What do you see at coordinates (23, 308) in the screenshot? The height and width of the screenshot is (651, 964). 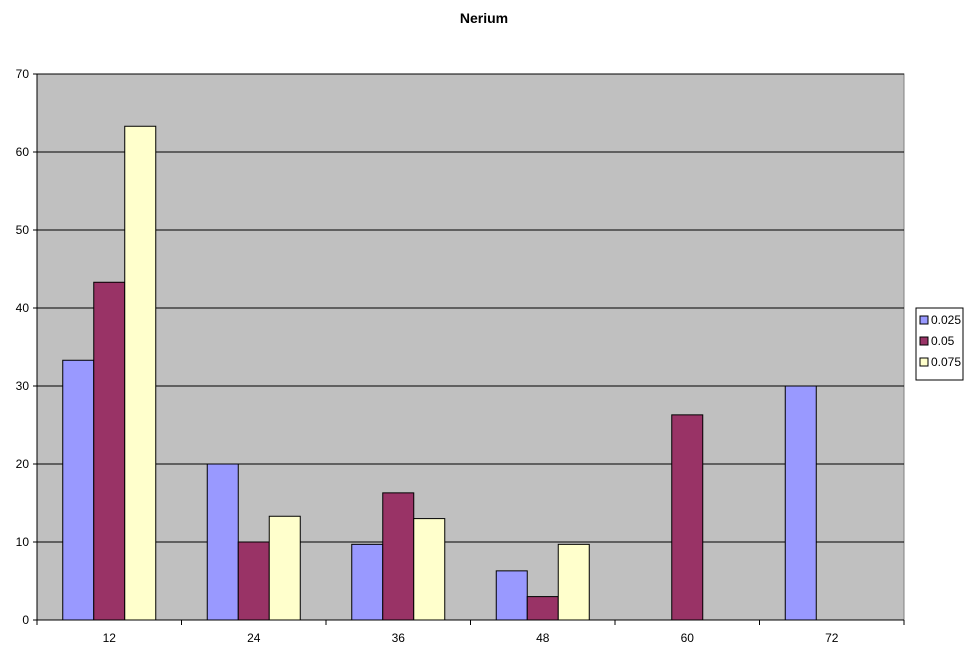 I see `y-tick-label: 40` at bounding box center [23, 308].